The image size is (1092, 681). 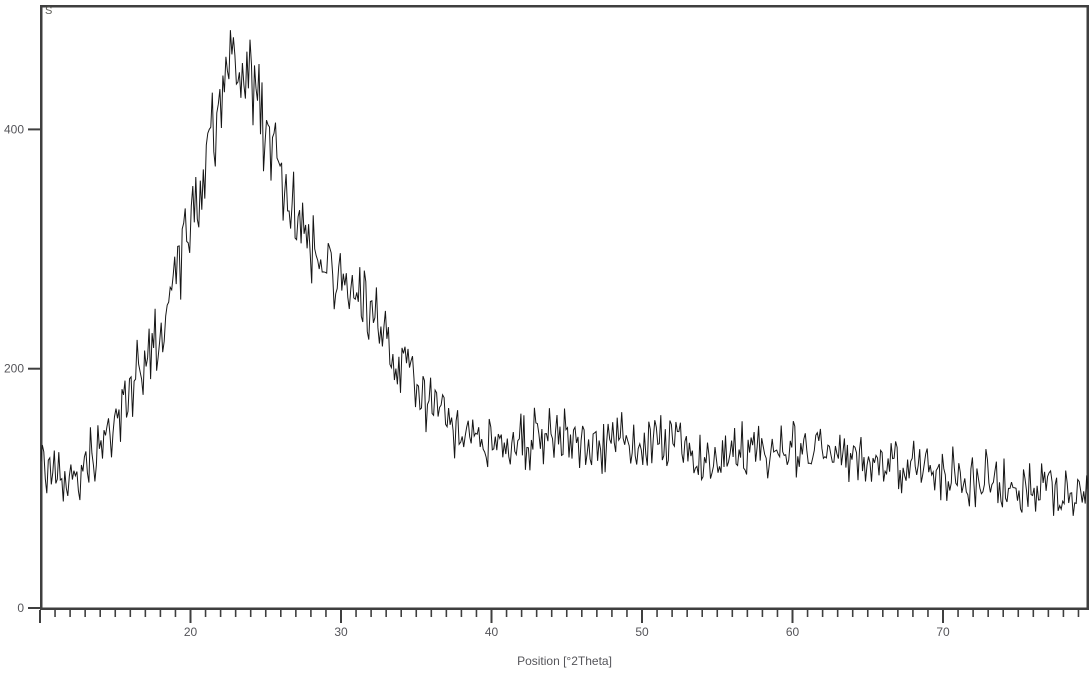 What do you see at coordinates (341, 632) in the screenshot?
I see `x-tick-label: 30` at bounding box center [341, 632].